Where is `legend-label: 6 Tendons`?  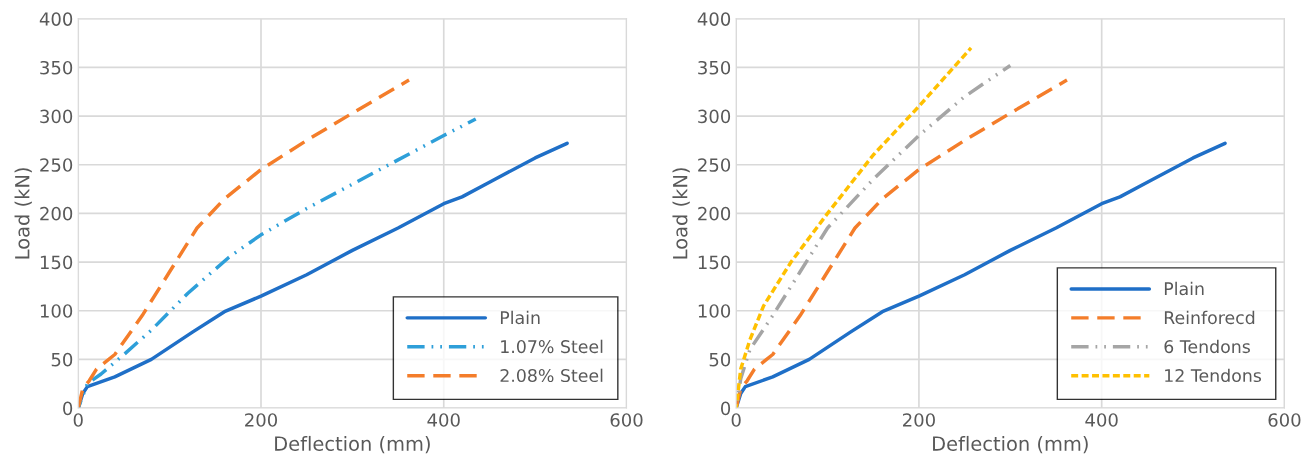 legend-label: 6 Tendons is located at coordinates (1207, 346).